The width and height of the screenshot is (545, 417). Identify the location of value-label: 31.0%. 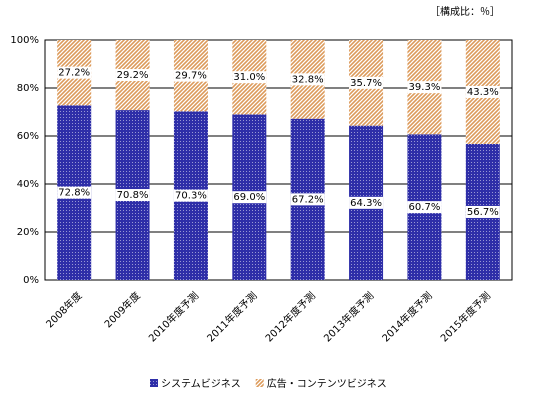
(249, 77).